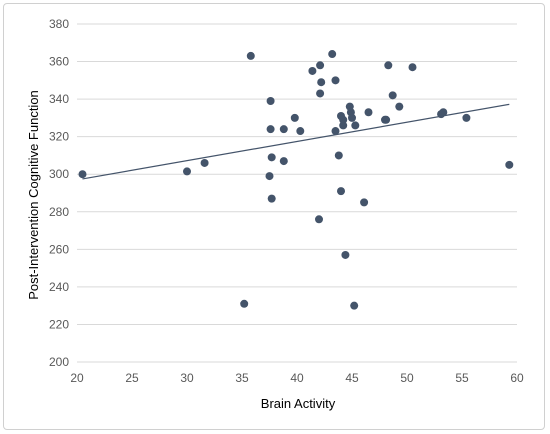 This screenshot has width=550, height=434. I want to click on y-tick-label: 260, so click(59, 249).